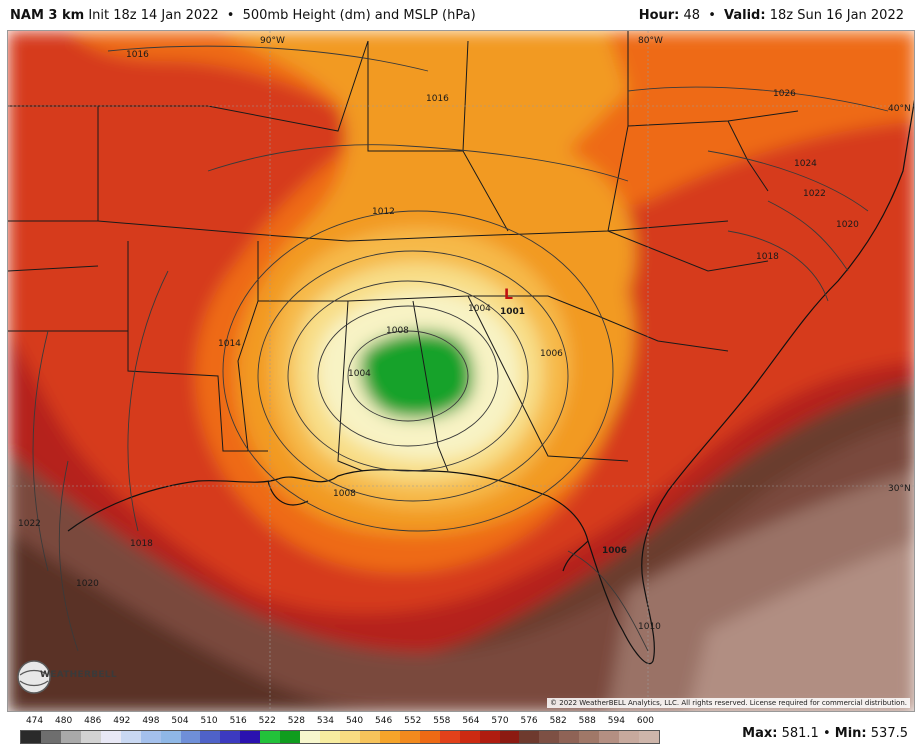 The image size is (918, 750). I want to click on scale-label: 540, so click(354, 721).